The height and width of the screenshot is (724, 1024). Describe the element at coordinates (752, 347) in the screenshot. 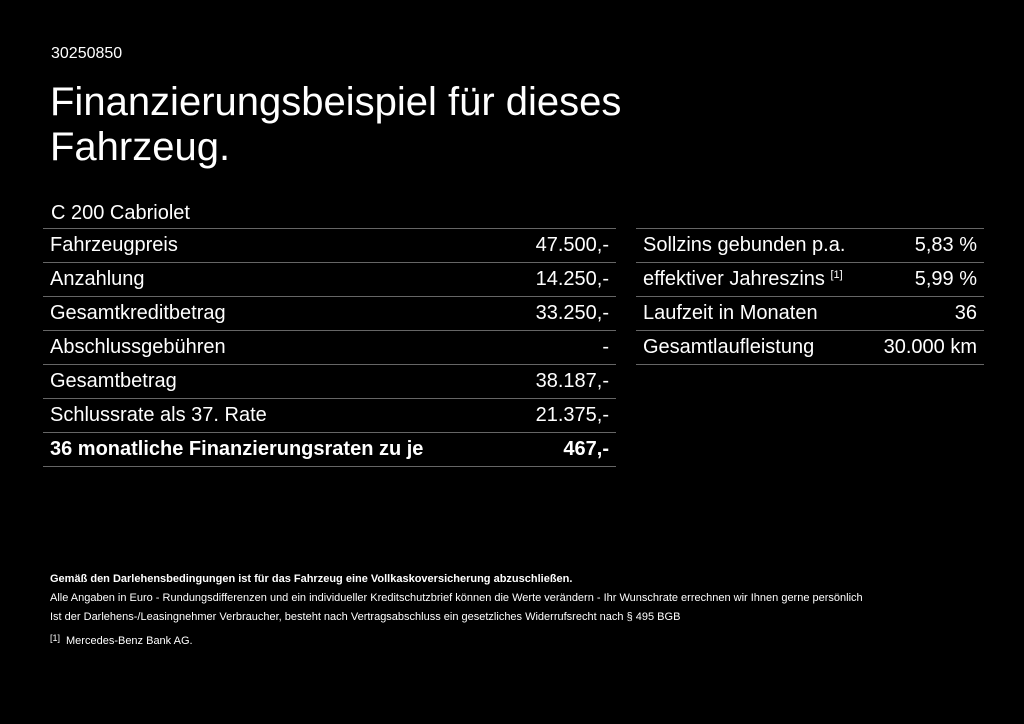

I see `row-label: Gesamtlaufleistung` at that location.